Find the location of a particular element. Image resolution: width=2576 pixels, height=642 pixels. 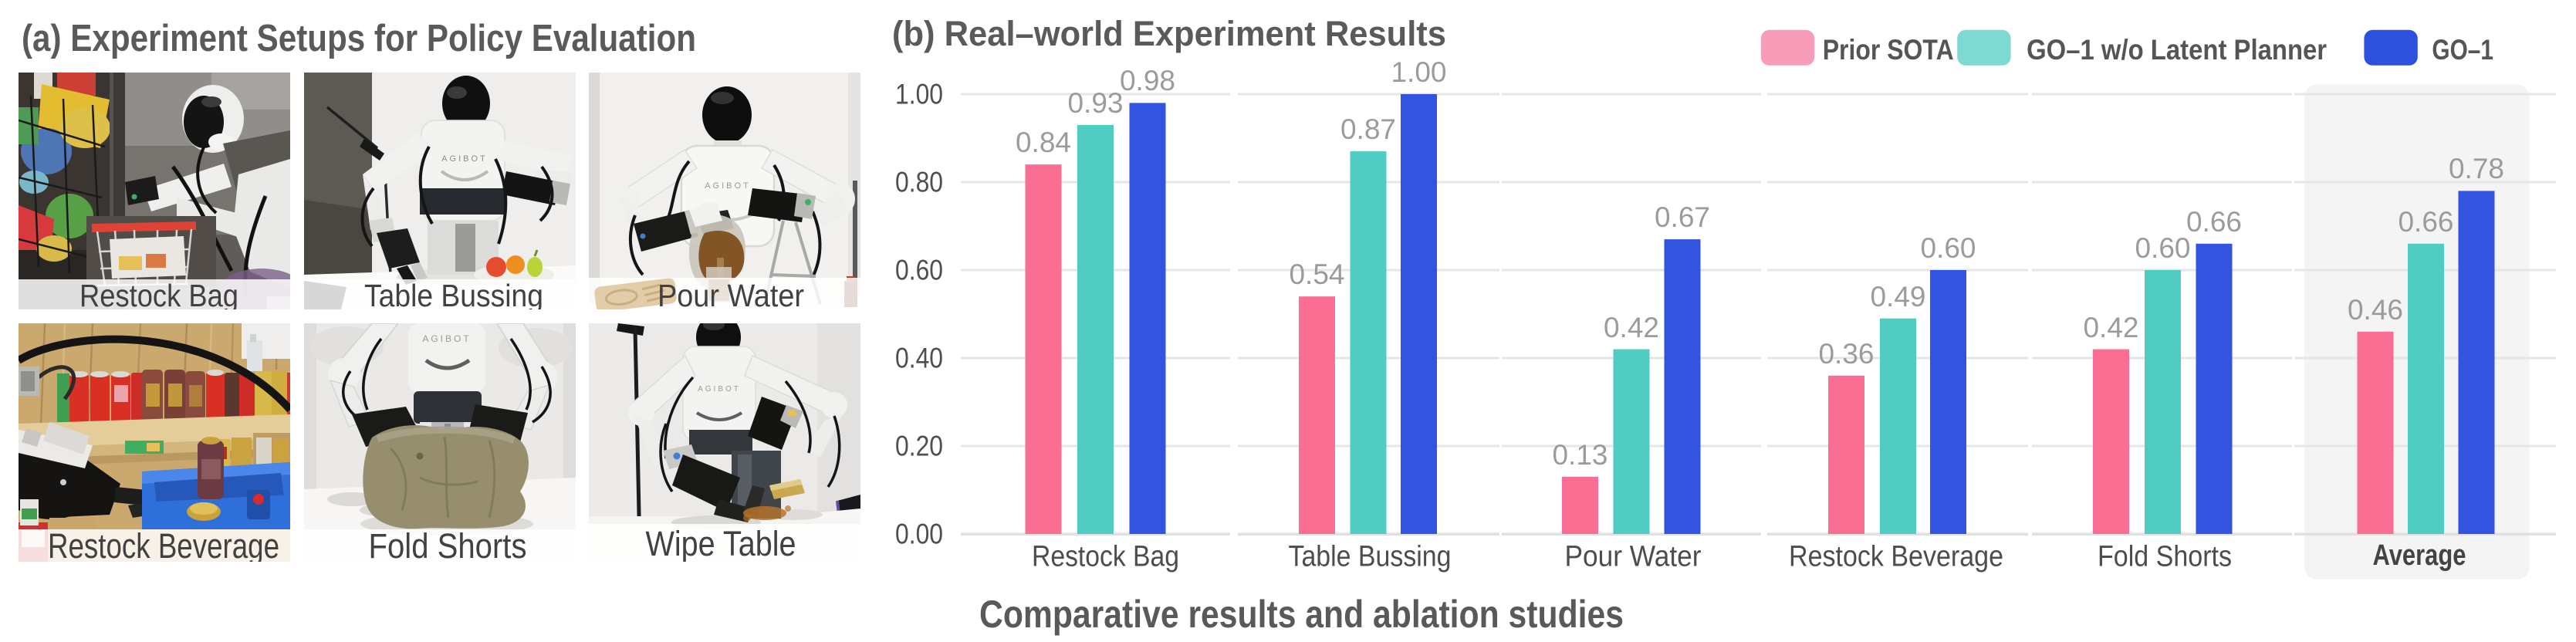

svg-text:(b) Real–world Experiment Resu: (b) Real–world Experiment Results is located at coordinates (1169, 33).